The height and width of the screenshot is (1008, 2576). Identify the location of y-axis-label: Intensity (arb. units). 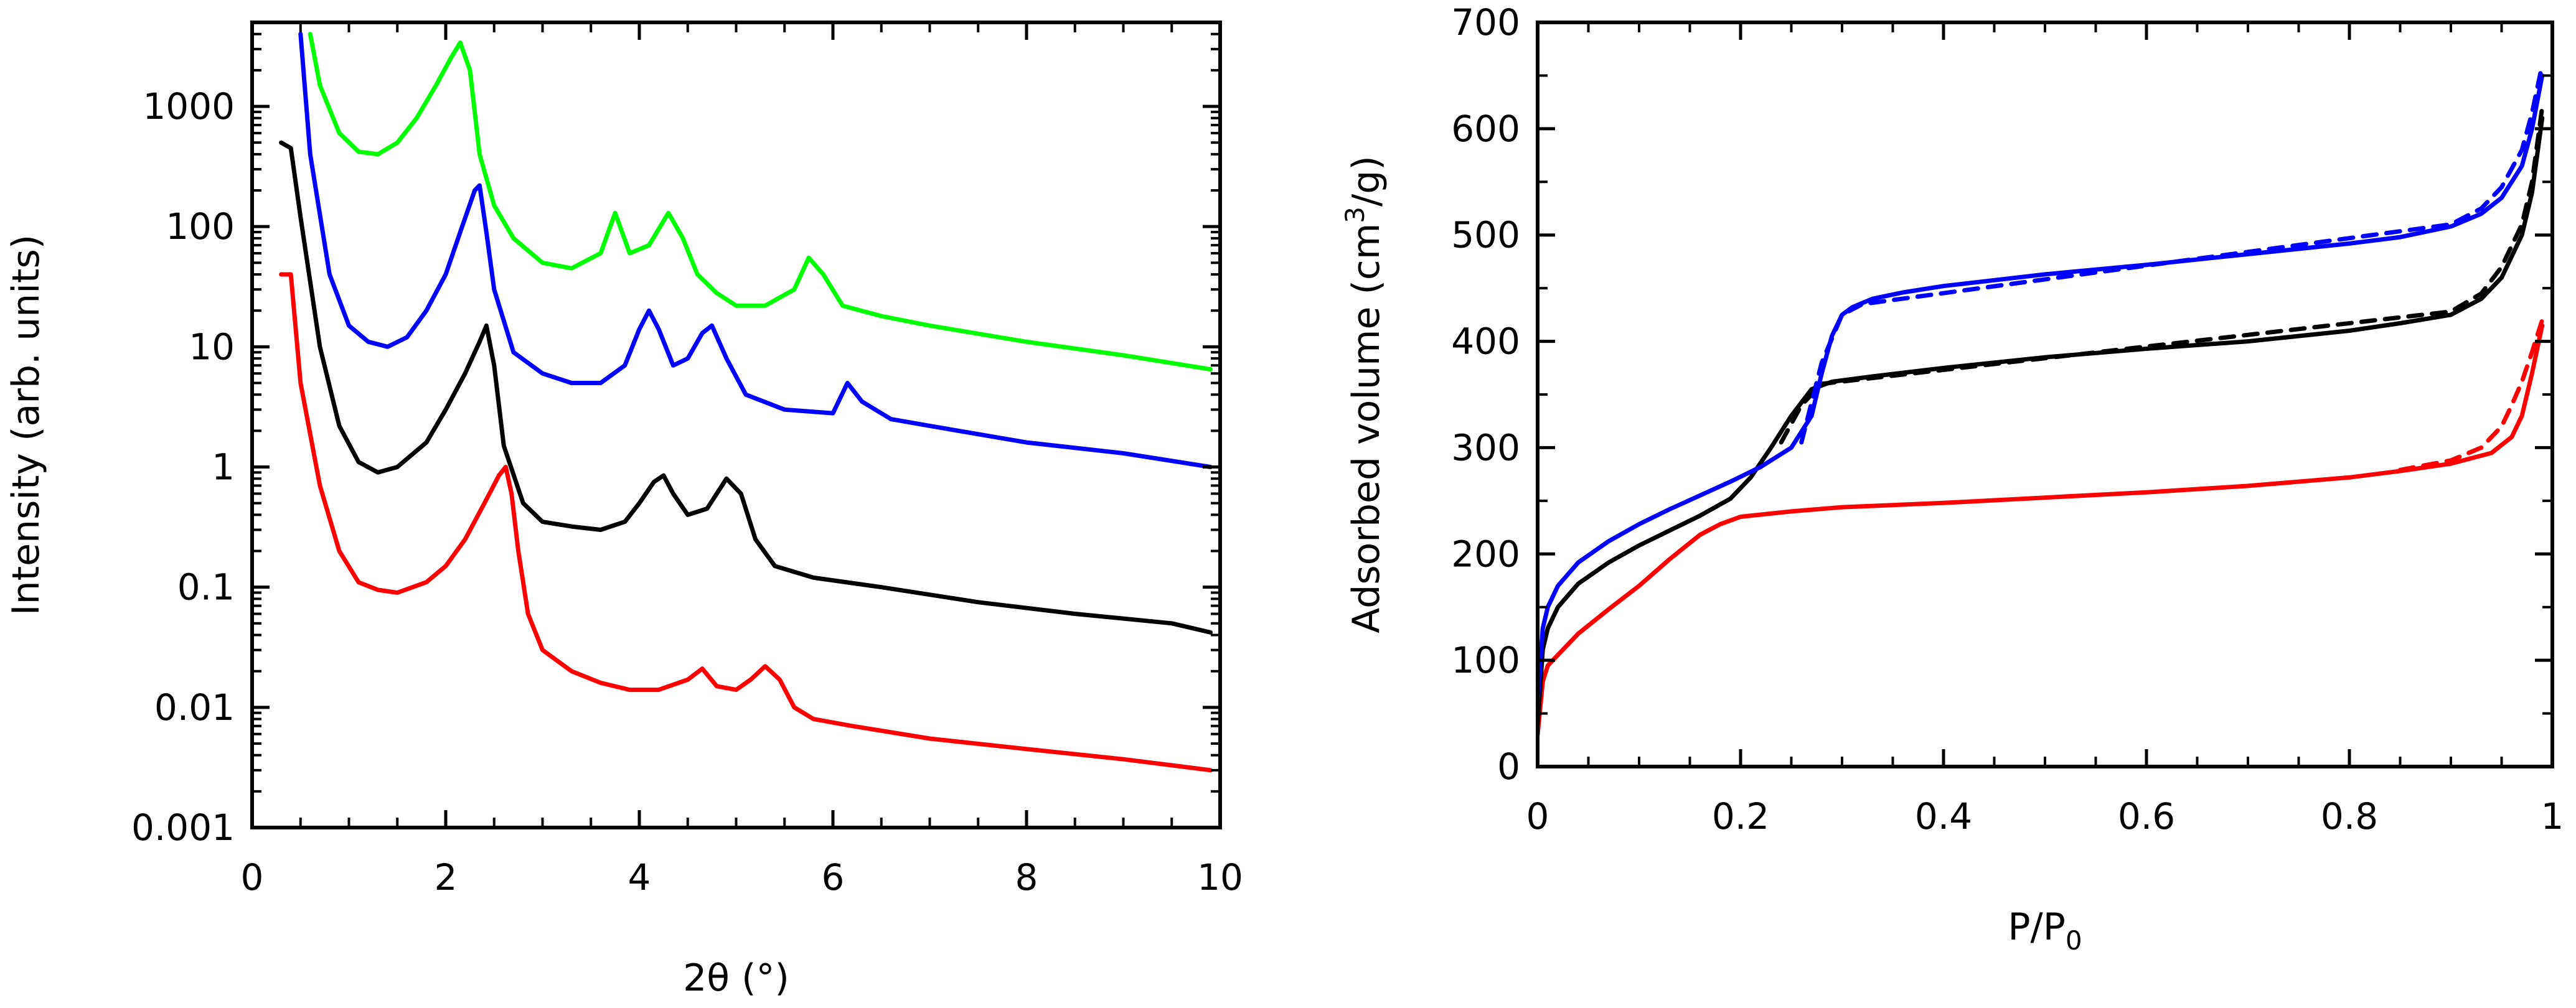
(26, 425).